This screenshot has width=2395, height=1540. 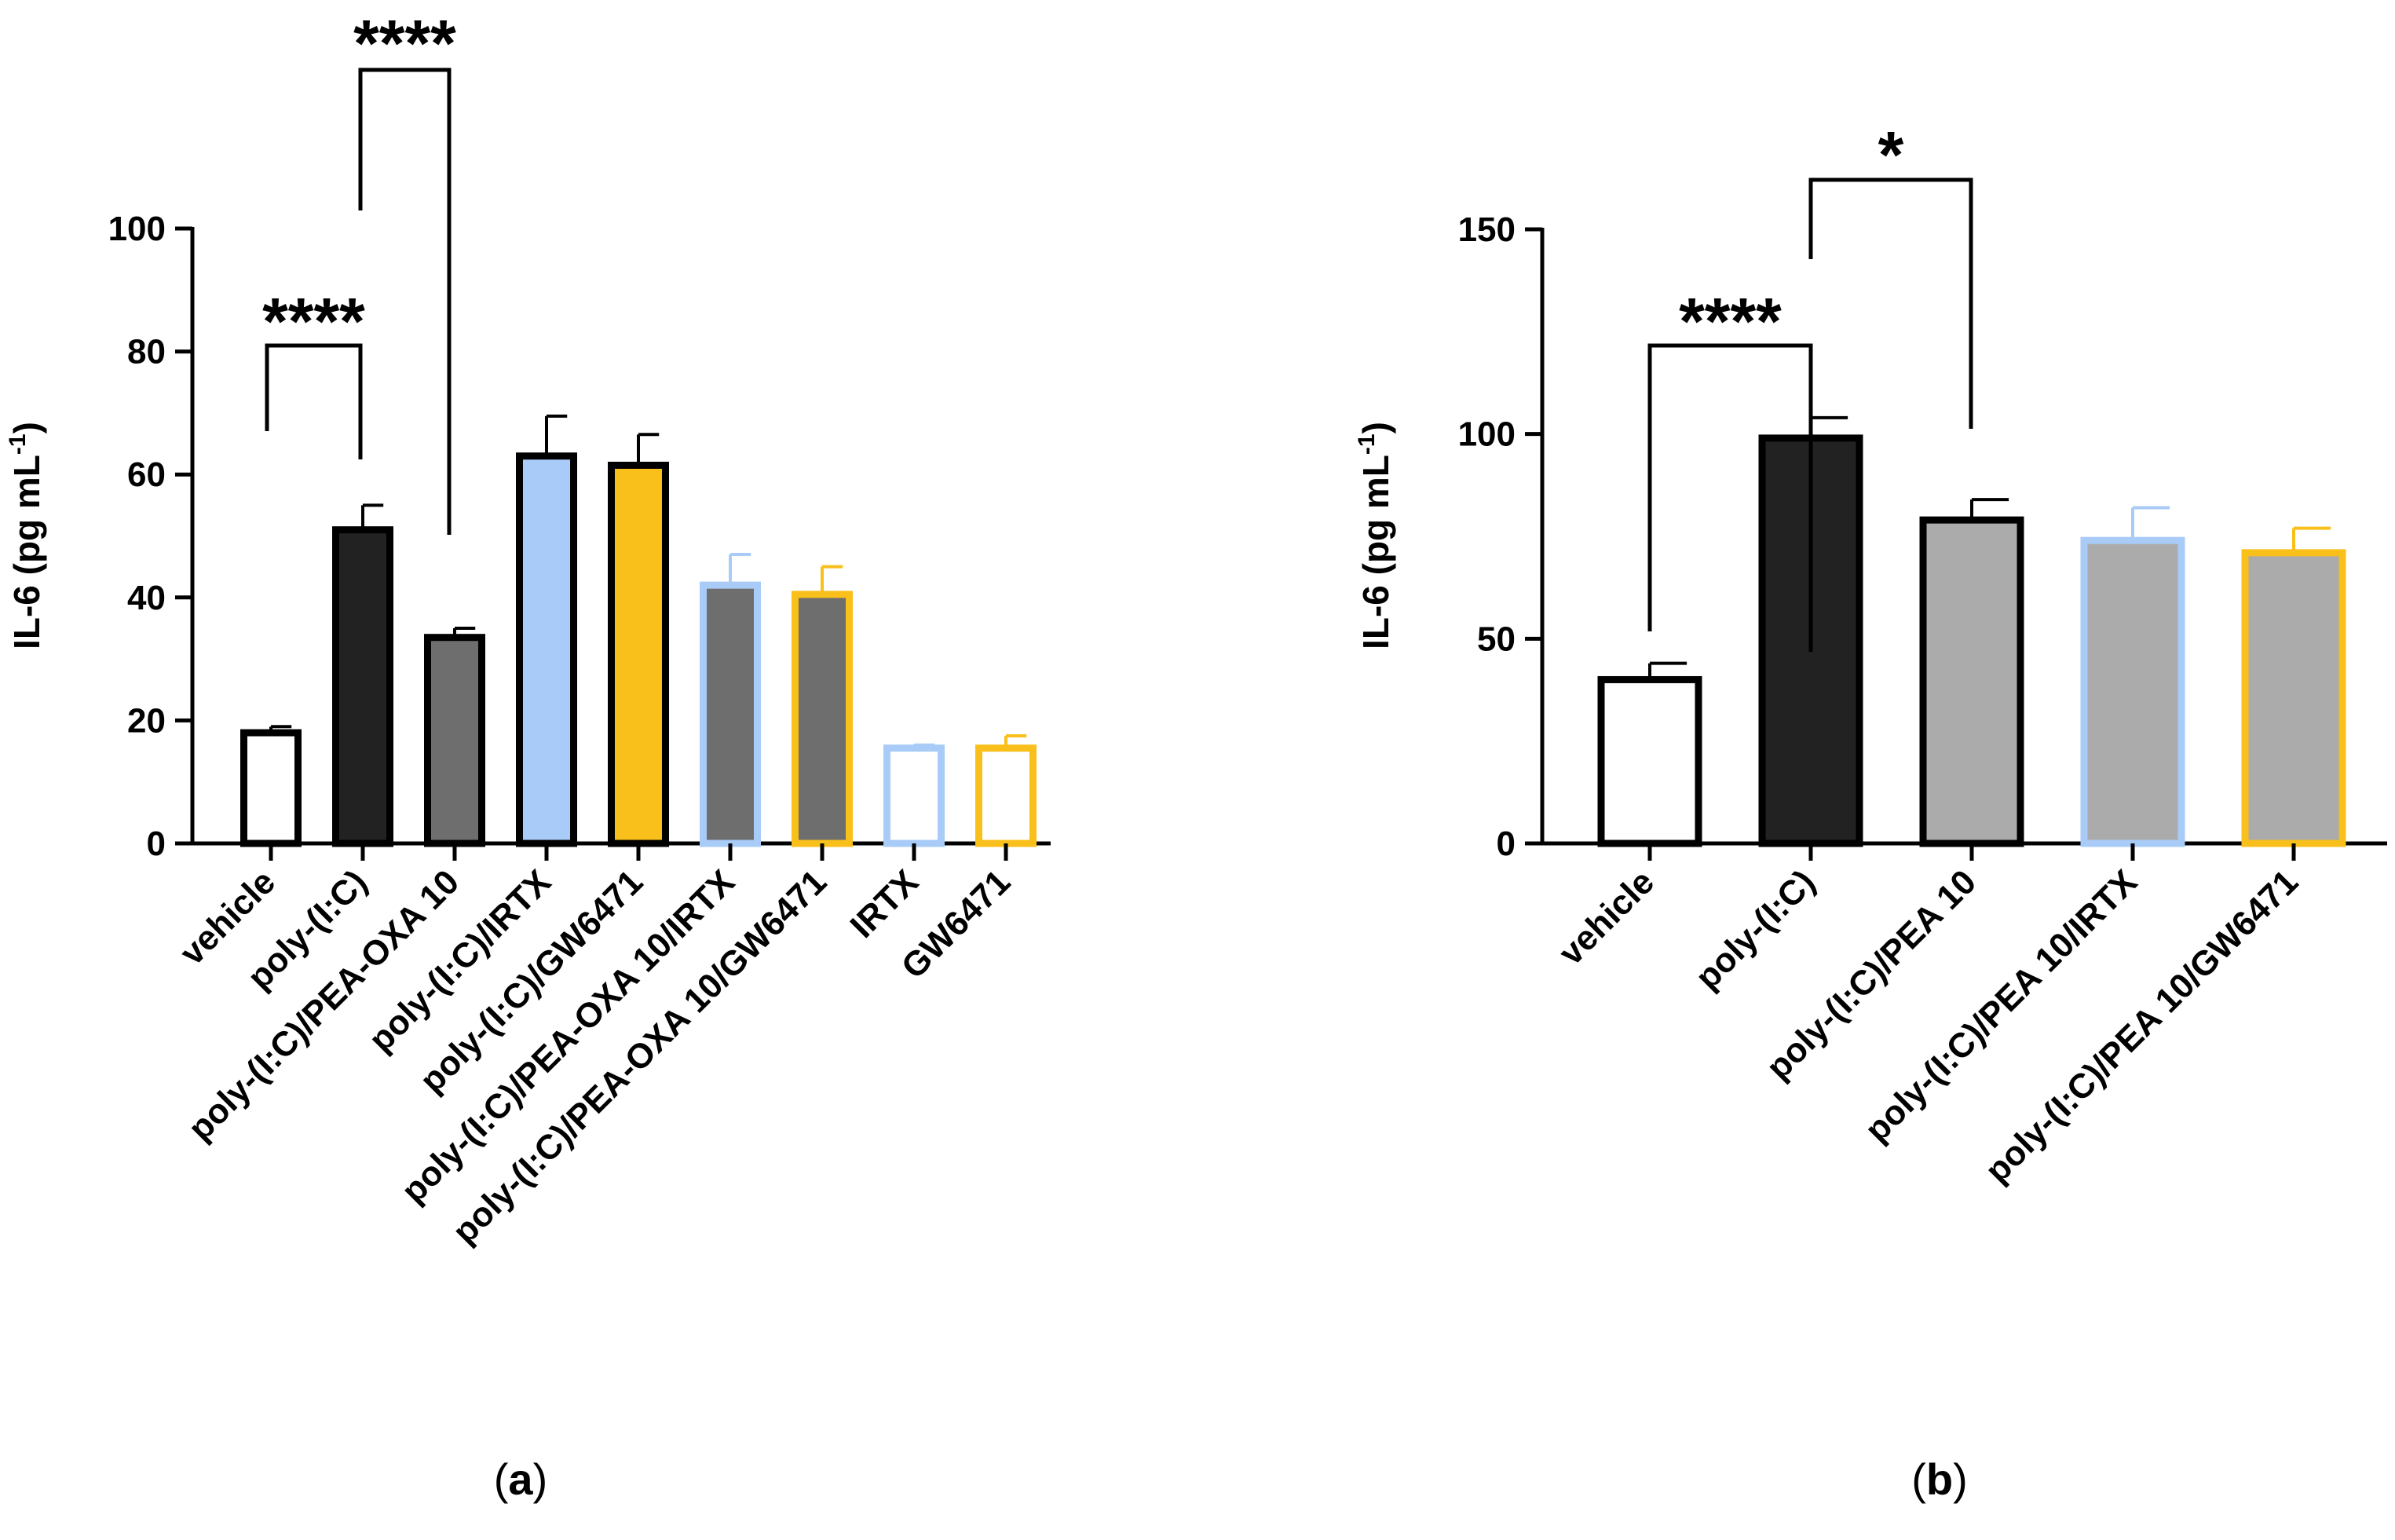 What do you see at coordinates (1496, 639) in the screenshot?
I see `y-tick-label: 50` at bounding box center [1496, 639].